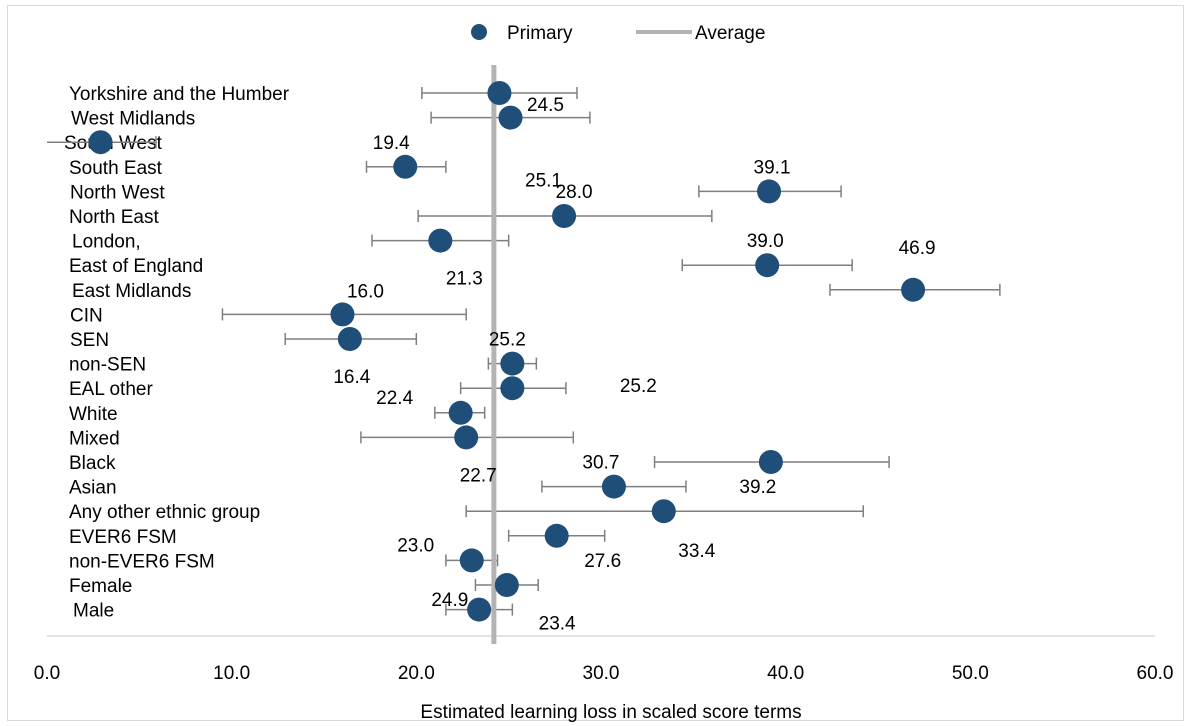  Describe the element at coordinates (449, 600) in the screenshot. I see `data-label: 24.9` at that location.